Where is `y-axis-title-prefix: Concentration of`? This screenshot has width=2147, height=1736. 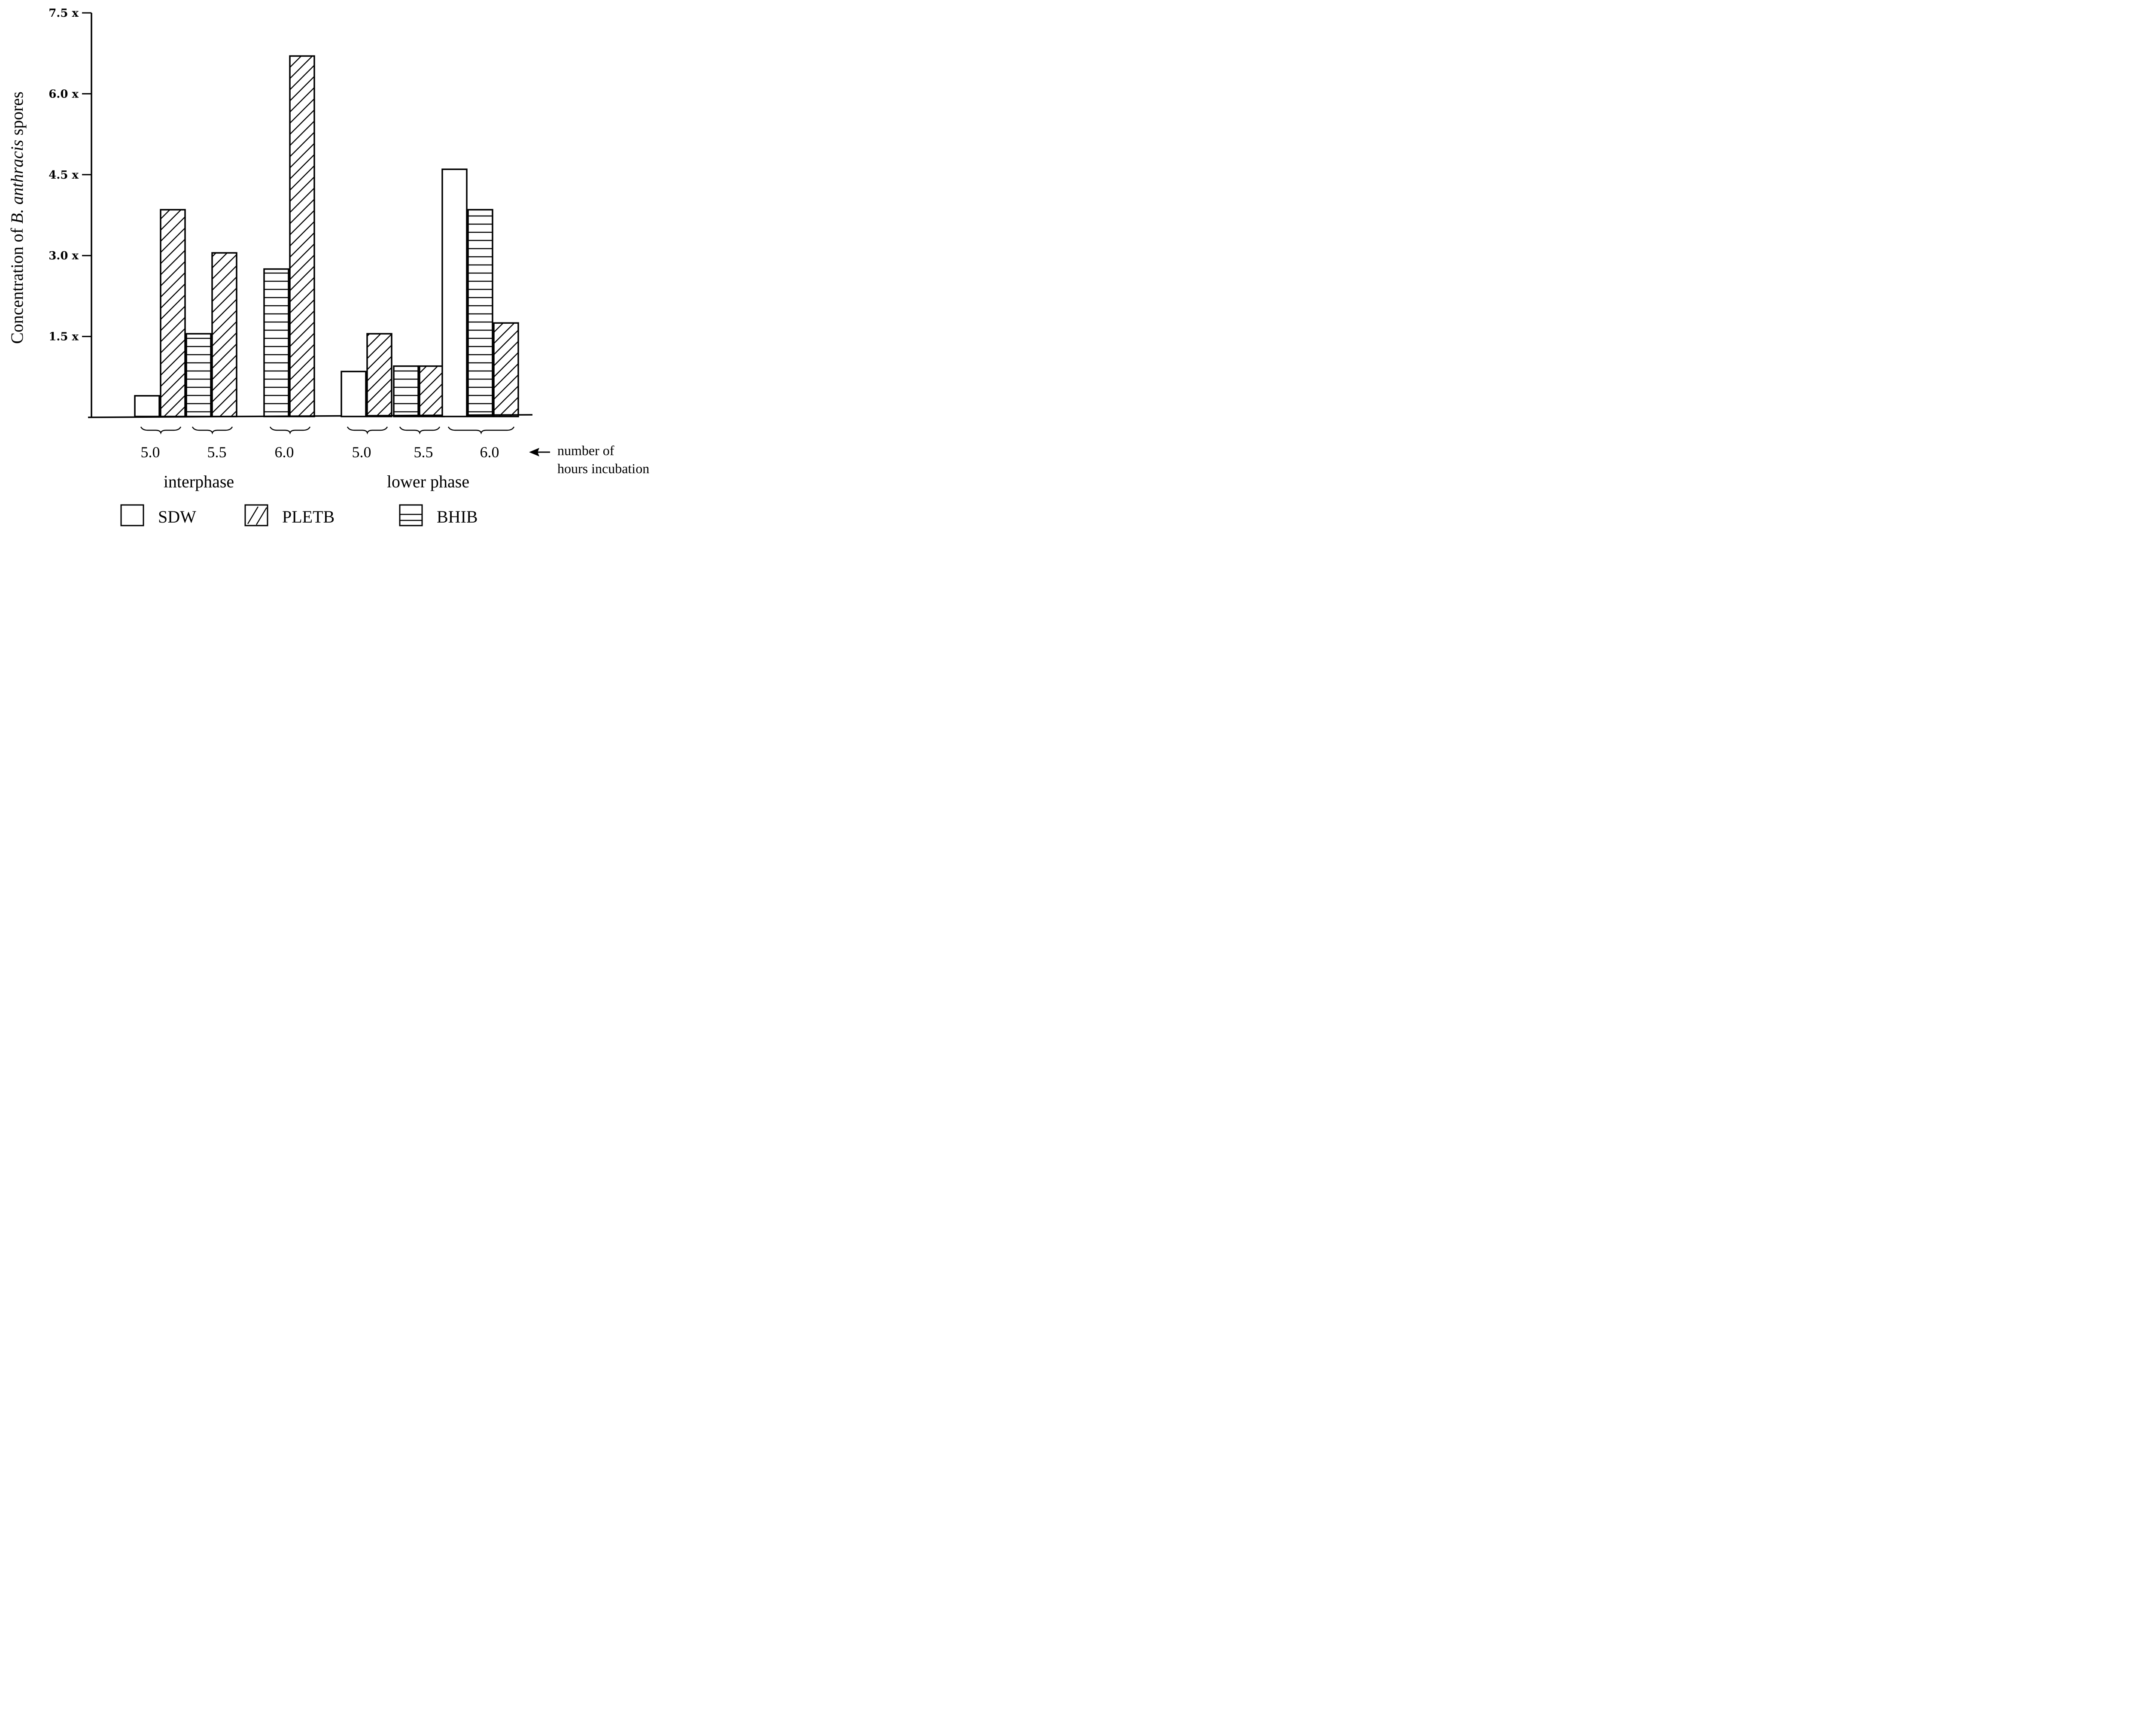 y-axis-title-prefix: Concentration of is located at coordinates (17, 284).